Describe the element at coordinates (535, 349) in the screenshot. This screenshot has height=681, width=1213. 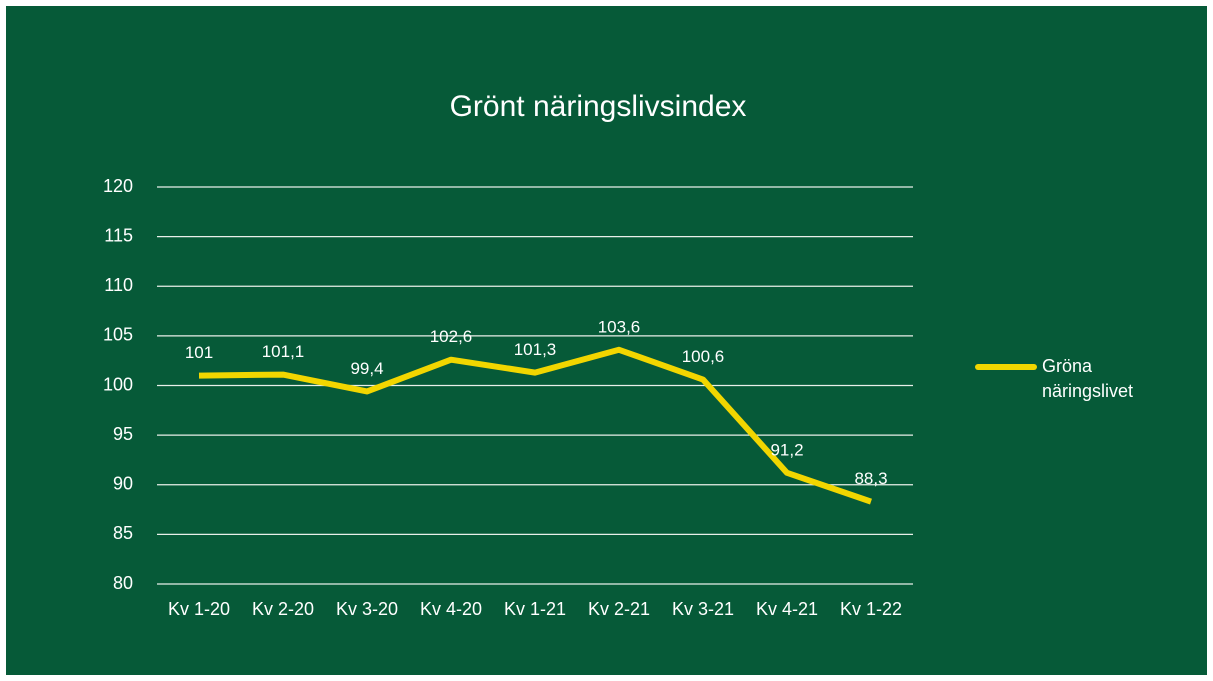
I see `data-label: 101,3` at that location.